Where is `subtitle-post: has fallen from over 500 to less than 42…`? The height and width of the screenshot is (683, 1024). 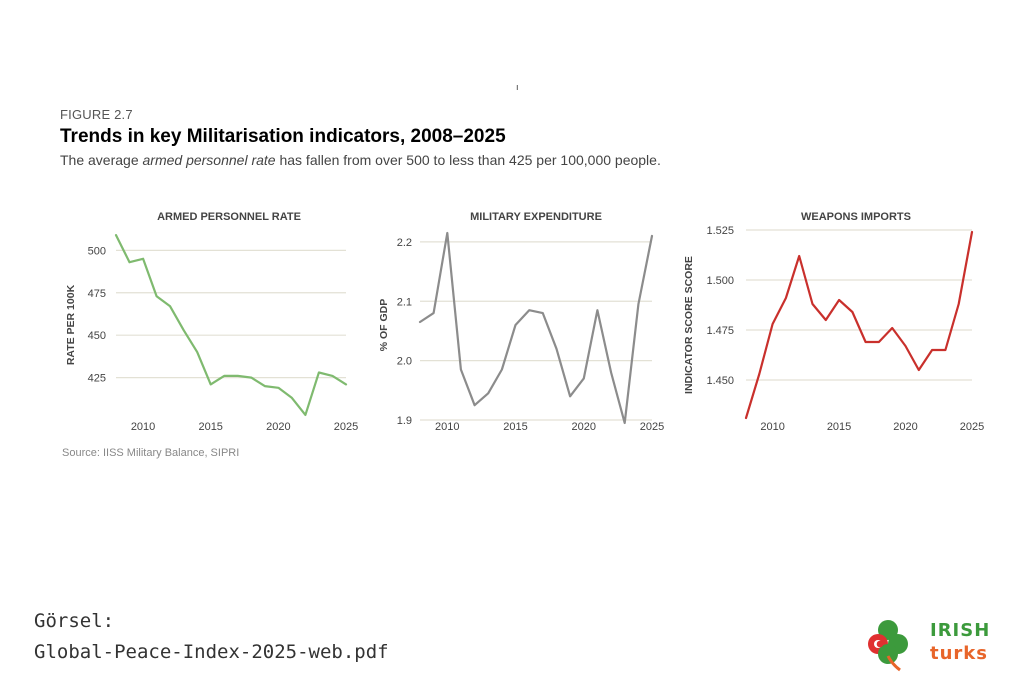
subtitle-post: has fallen from over 500 to less than 42… is located at coordinates (468, 160).